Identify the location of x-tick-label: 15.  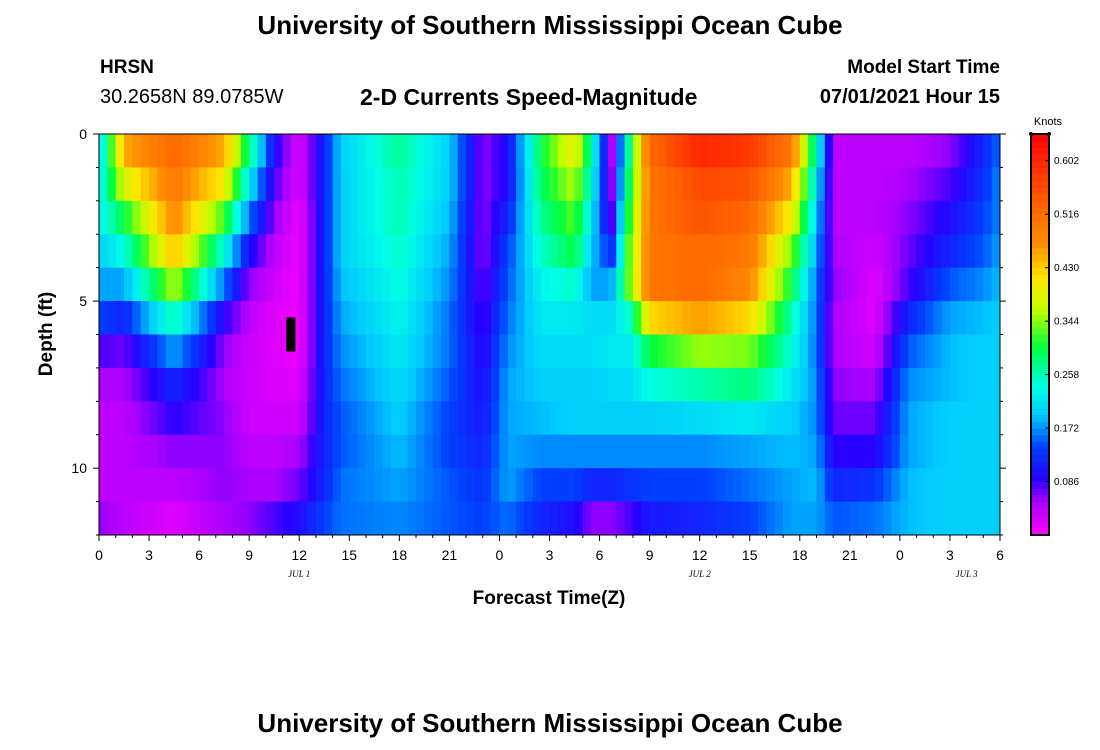
(750, 555).